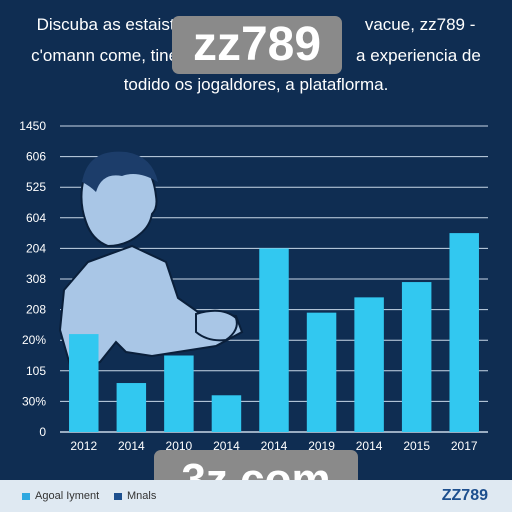 This screenshot has height=512, width=512. Describe the element at coordinates (257, 45) in the screenshot. I see `watermark-top: zz789` at that location.